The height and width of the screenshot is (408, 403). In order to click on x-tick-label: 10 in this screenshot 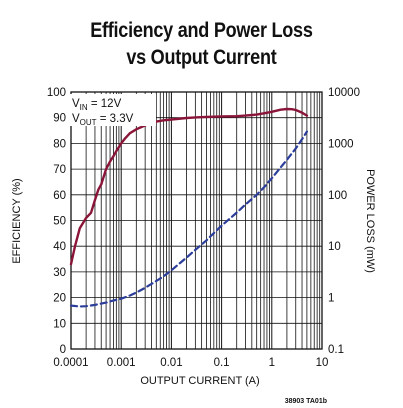, I will do `click(322, 363)`.